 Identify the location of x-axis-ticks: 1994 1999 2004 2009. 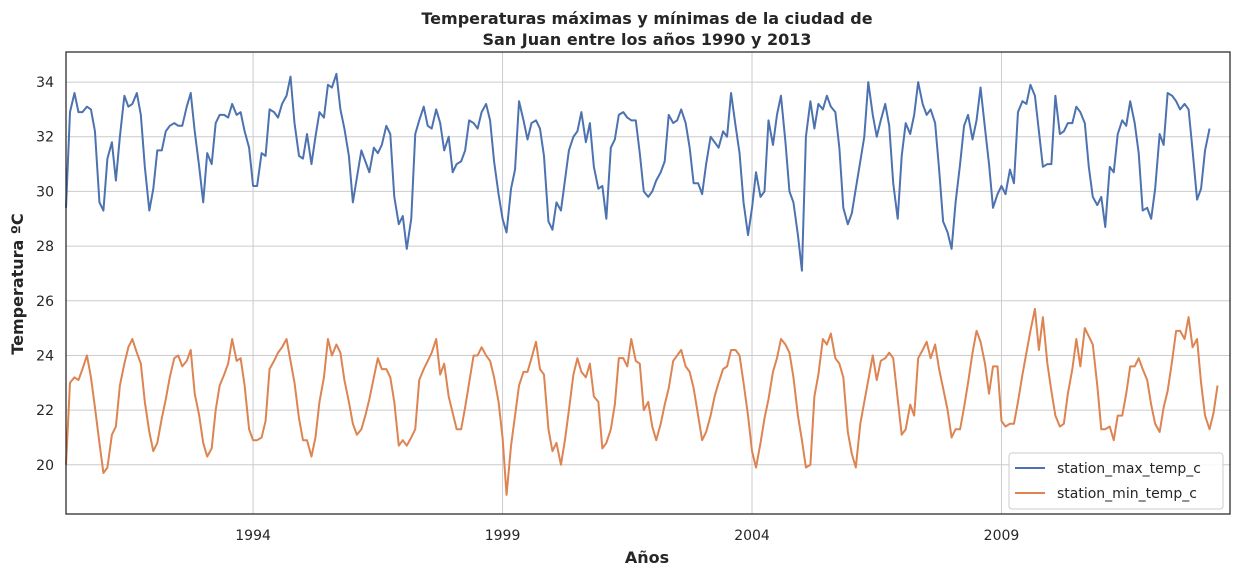
(627, 536).